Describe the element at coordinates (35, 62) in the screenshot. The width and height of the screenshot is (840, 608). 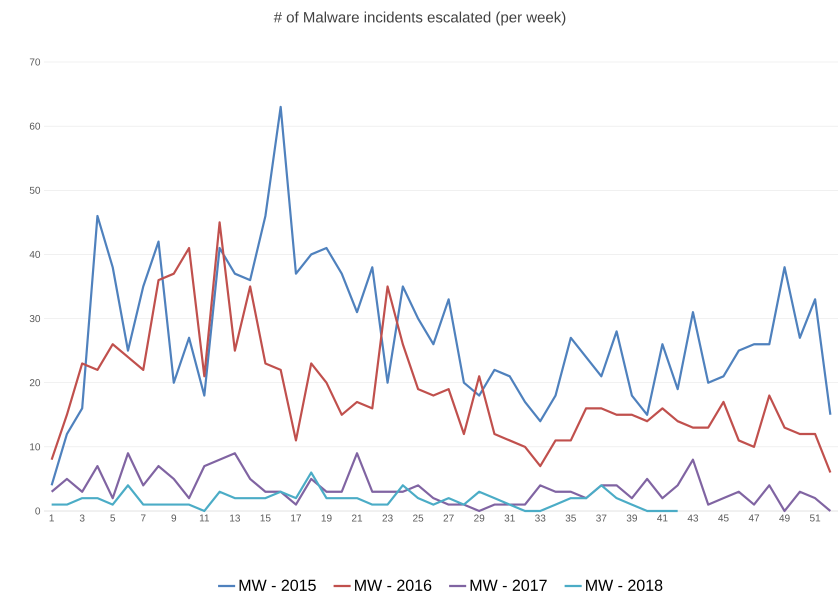
I see `y-tick-label: 70` at that location.